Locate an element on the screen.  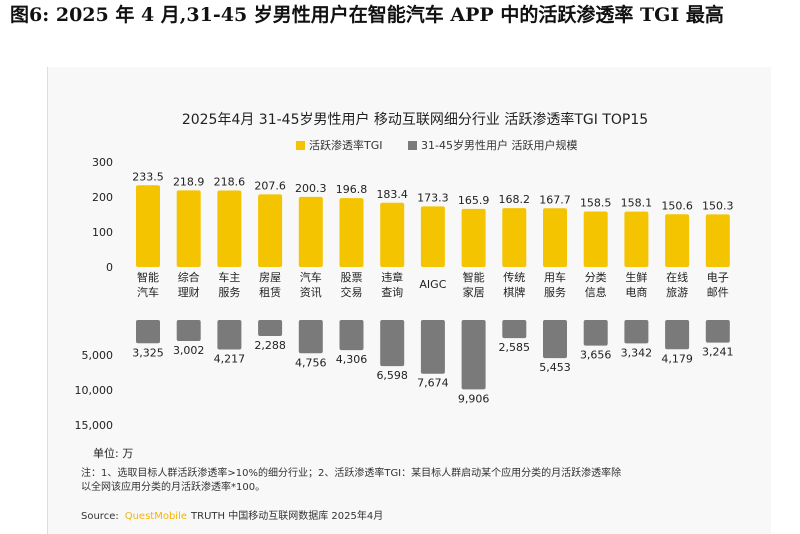
bottom-axis-tick: 5,000 is located at coordinates (98, 355).